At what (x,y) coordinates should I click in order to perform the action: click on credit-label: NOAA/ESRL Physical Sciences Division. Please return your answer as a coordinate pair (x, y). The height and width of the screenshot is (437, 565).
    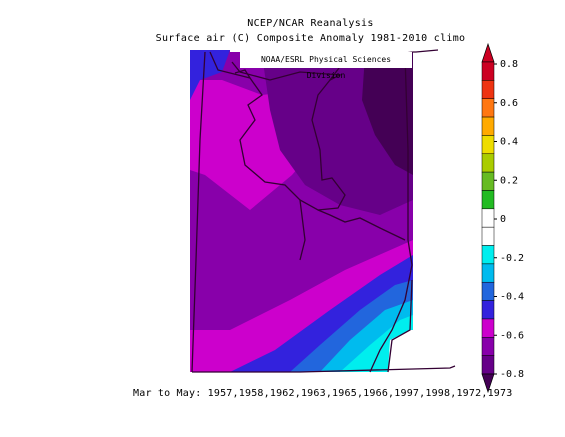
    Looking at the image, I should click on (326, 66).